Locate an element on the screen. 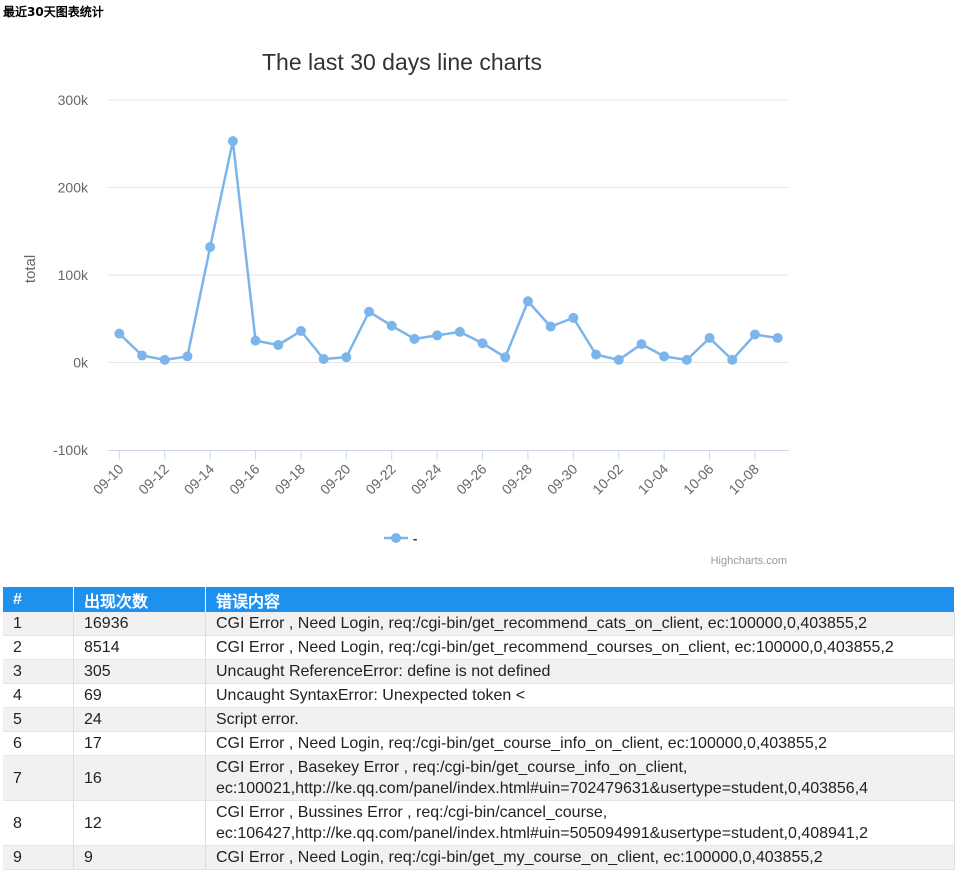 The width and height of the screenshot is (955, 892). y-tick-label: -100k is located at coordinates (71, 450).